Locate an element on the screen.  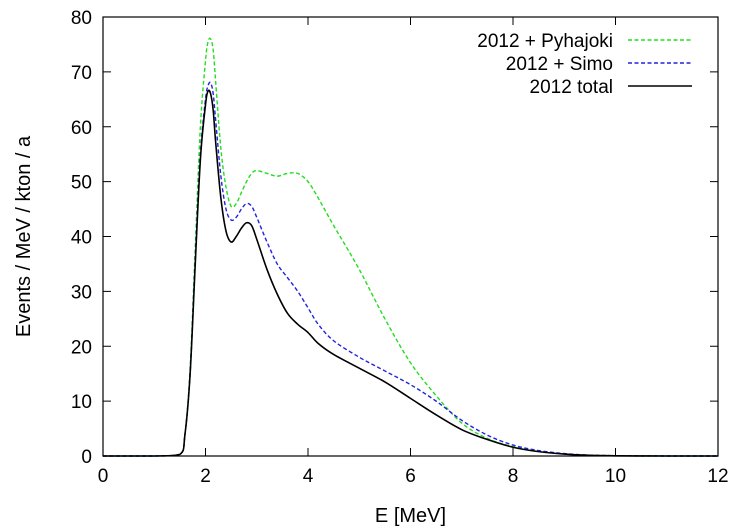
x-tick-label: 6 is located at coordinates (410, 476).